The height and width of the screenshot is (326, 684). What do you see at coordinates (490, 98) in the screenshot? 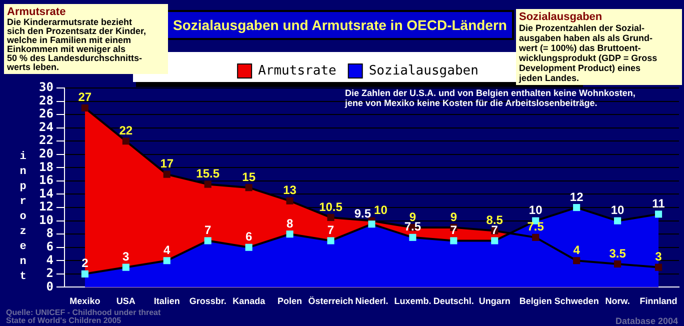
I see `annotation: Die Zahlen der U.S.A. und von Belgien enthalten keine Wohnkosten, jene von Mexiko keine Kosten für die Arbeitslosenbeiträge.` at bounding box center [490, 98].